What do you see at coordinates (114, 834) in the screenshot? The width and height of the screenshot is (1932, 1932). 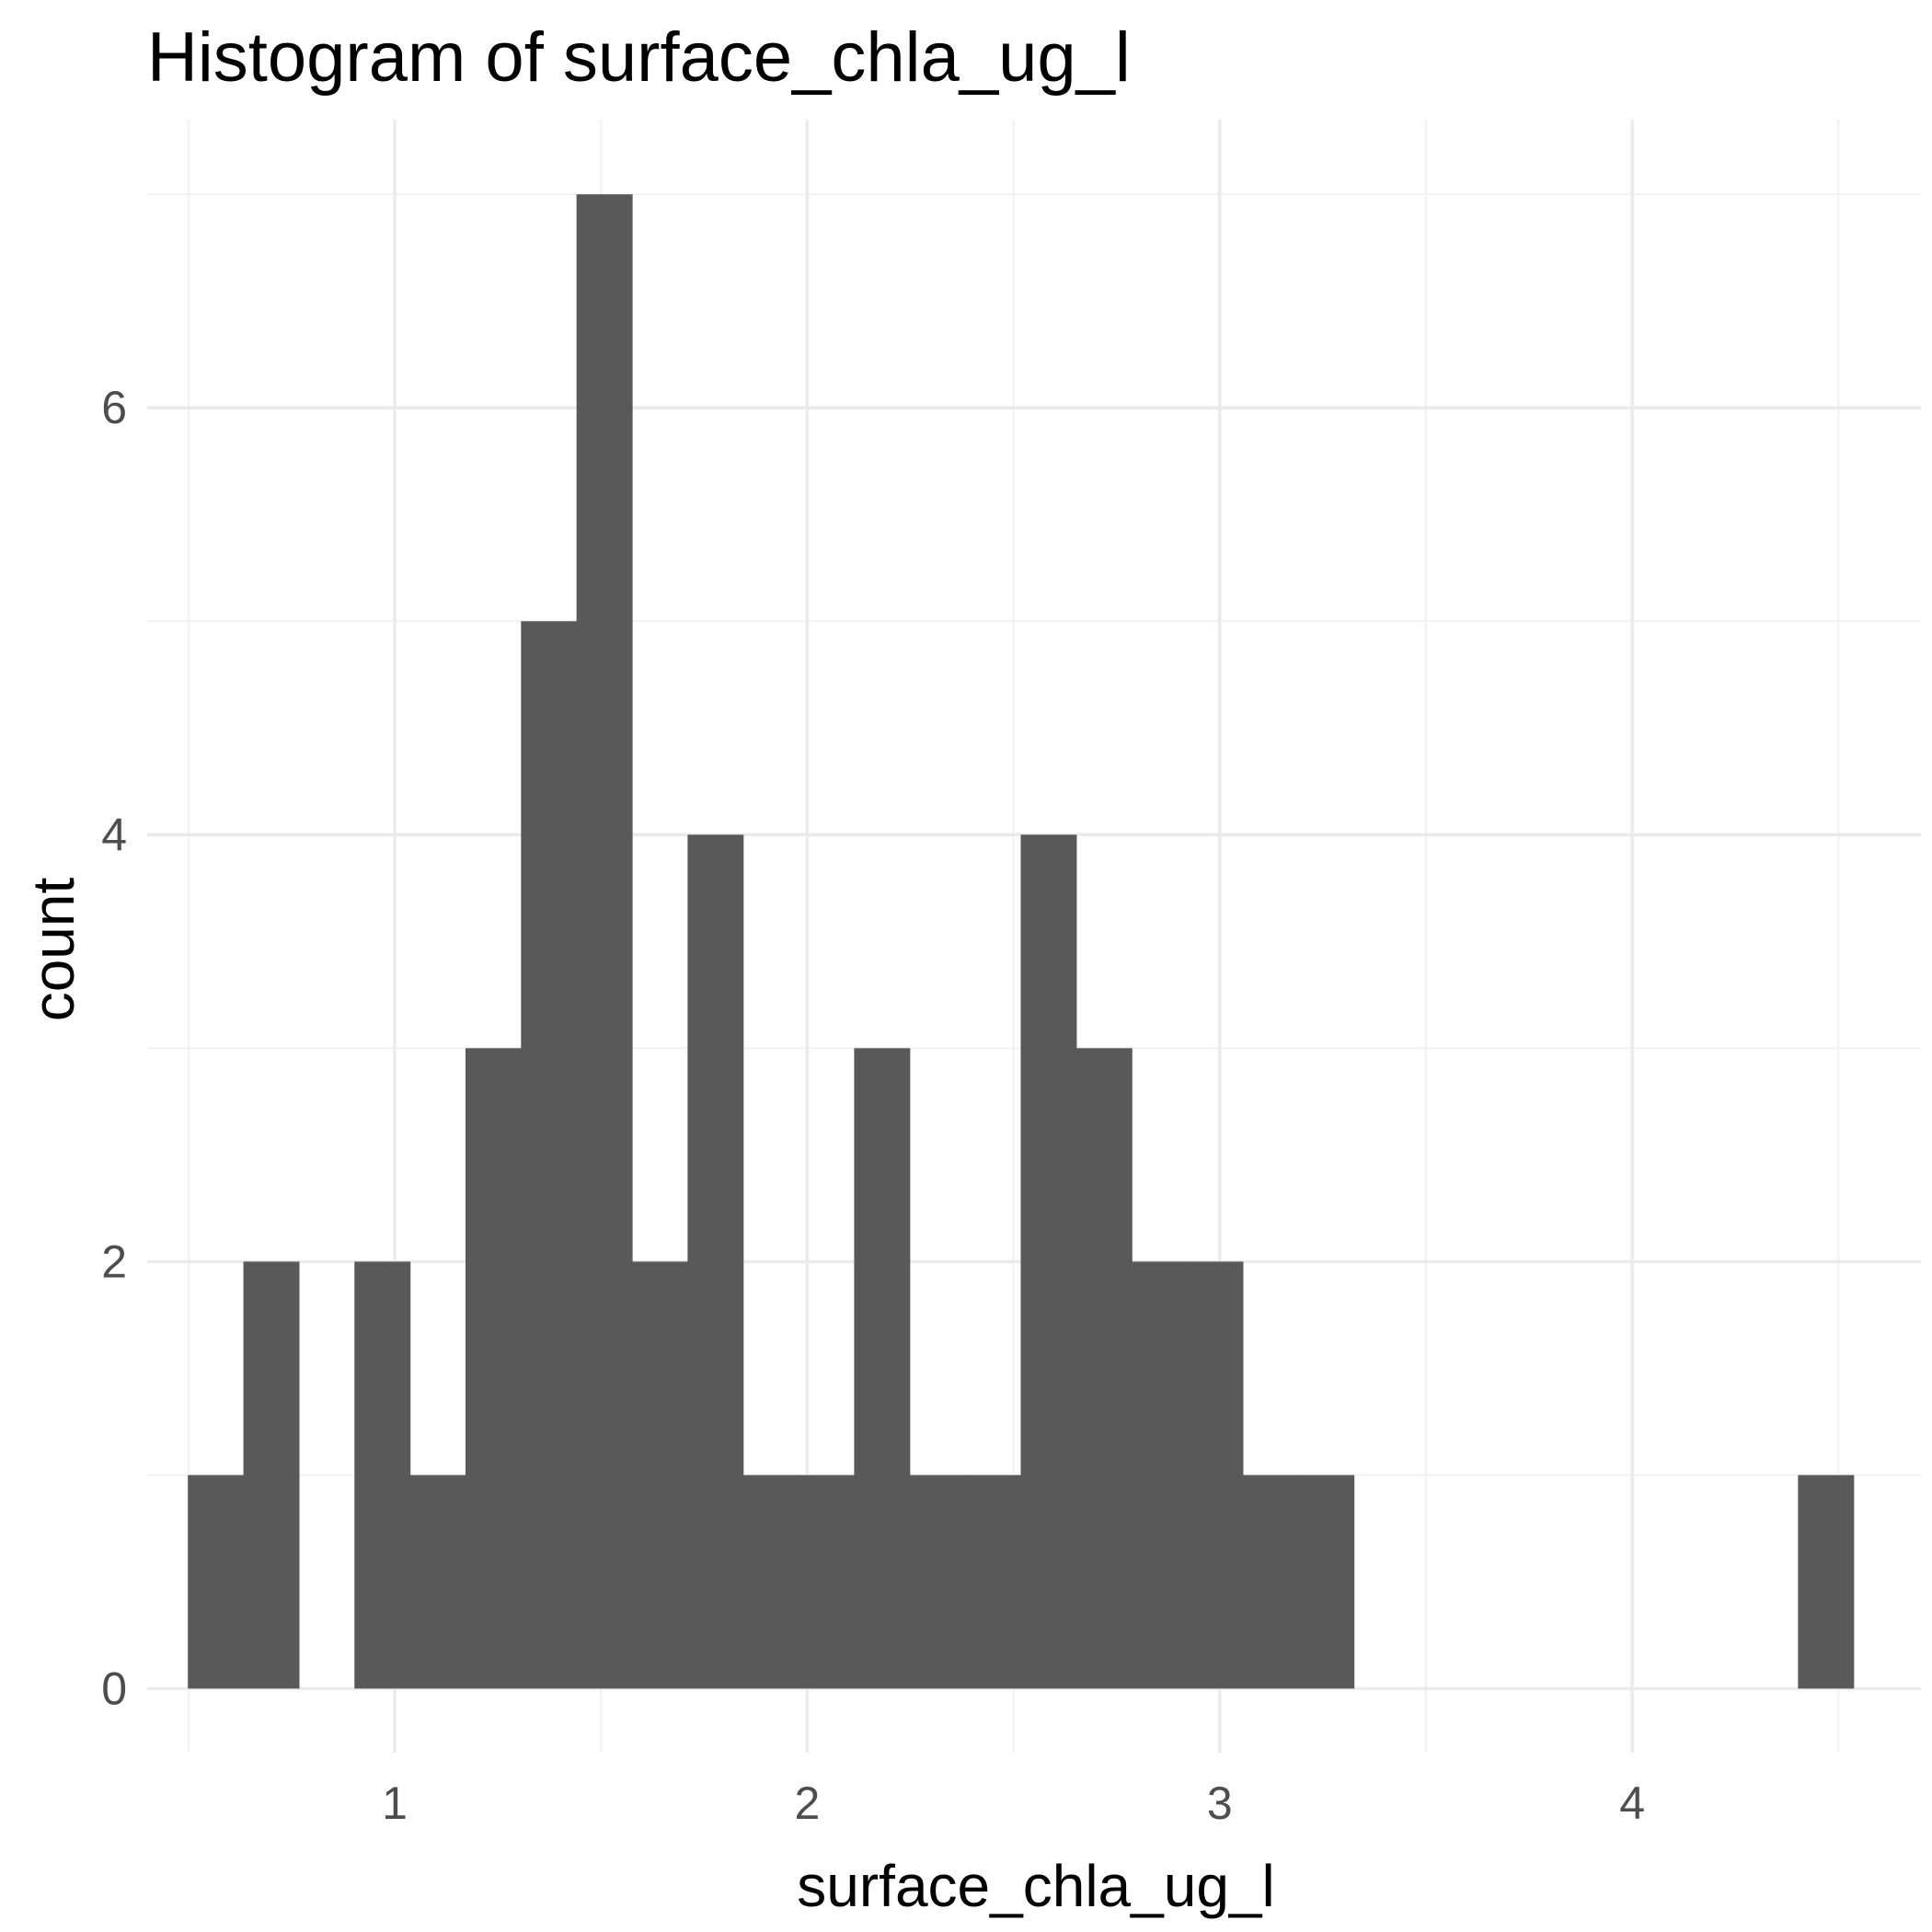 I see `y-tick-label: 4` at bounding box center [114, 834].